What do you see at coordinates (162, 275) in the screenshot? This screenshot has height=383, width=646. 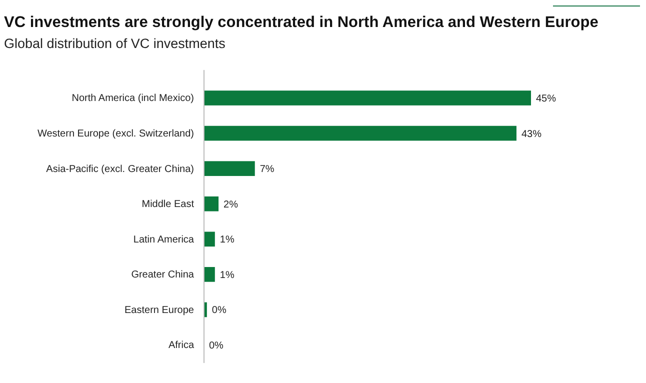 I see `y-tick-label: Greater China` at bounding box center [162, 275].